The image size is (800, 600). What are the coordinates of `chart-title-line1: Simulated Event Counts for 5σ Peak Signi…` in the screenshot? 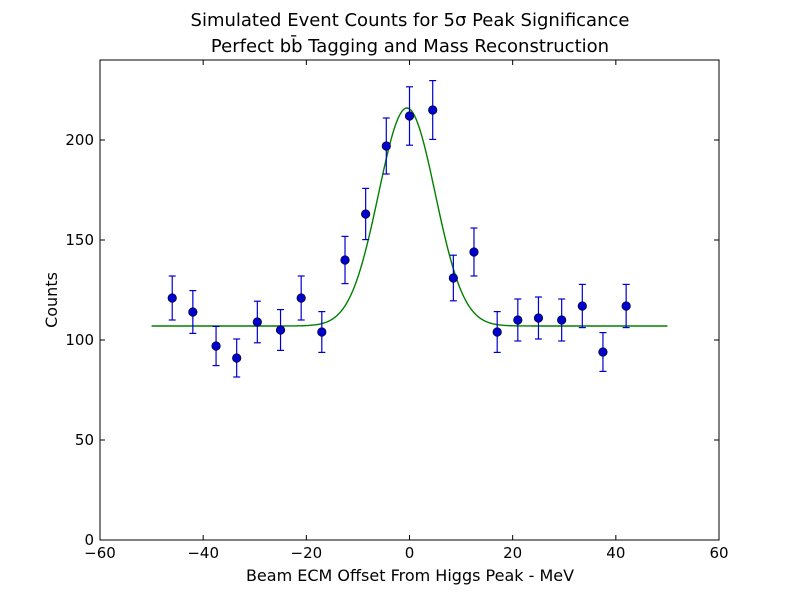 It's located at (410, 20).